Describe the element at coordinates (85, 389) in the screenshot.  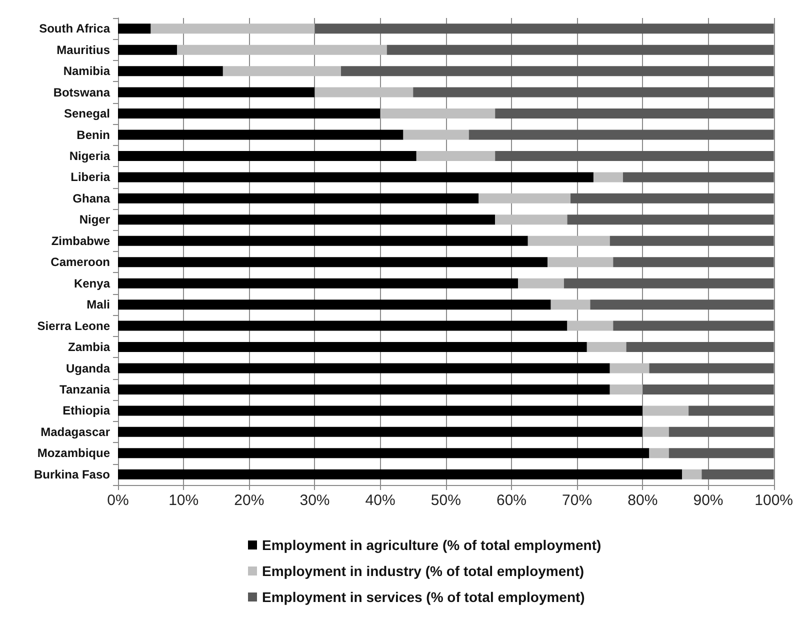
I see `y-tick-label: Tanzania` at that location.